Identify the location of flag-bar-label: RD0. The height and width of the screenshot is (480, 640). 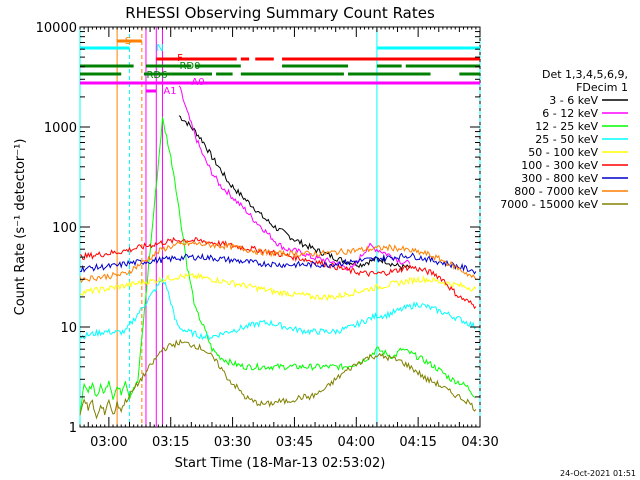
(189, 66).